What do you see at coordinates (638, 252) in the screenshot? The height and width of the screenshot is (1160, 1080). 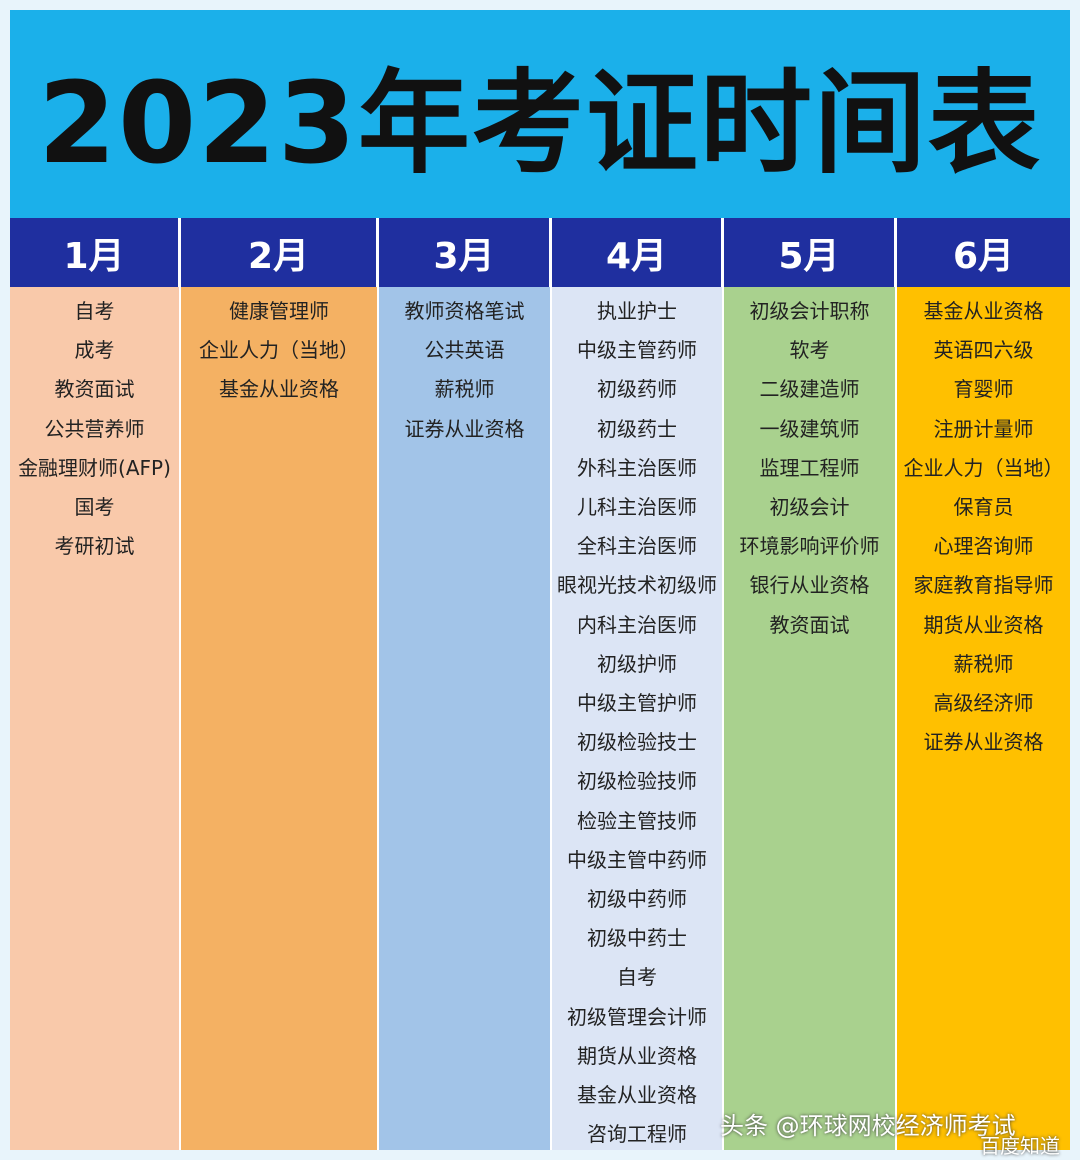 I see `column-header: 4月` at bounding box center [638, 252].